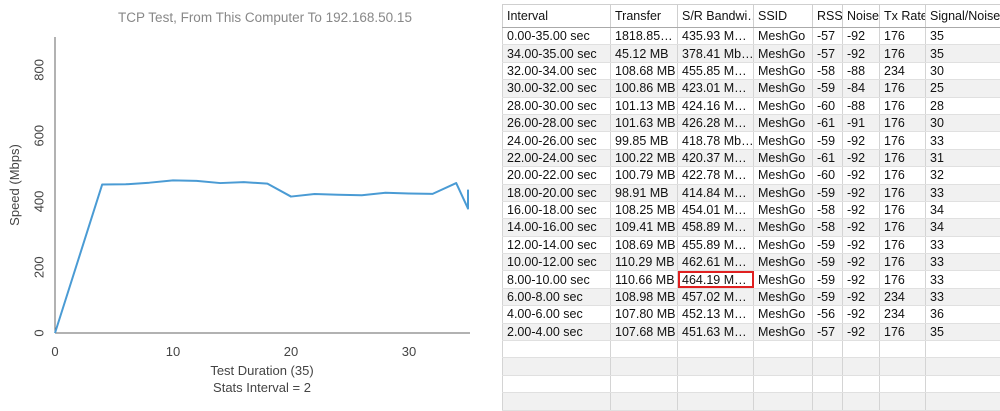  I want to click on x-axis-label: Test Duration (35), so click(261, 370).